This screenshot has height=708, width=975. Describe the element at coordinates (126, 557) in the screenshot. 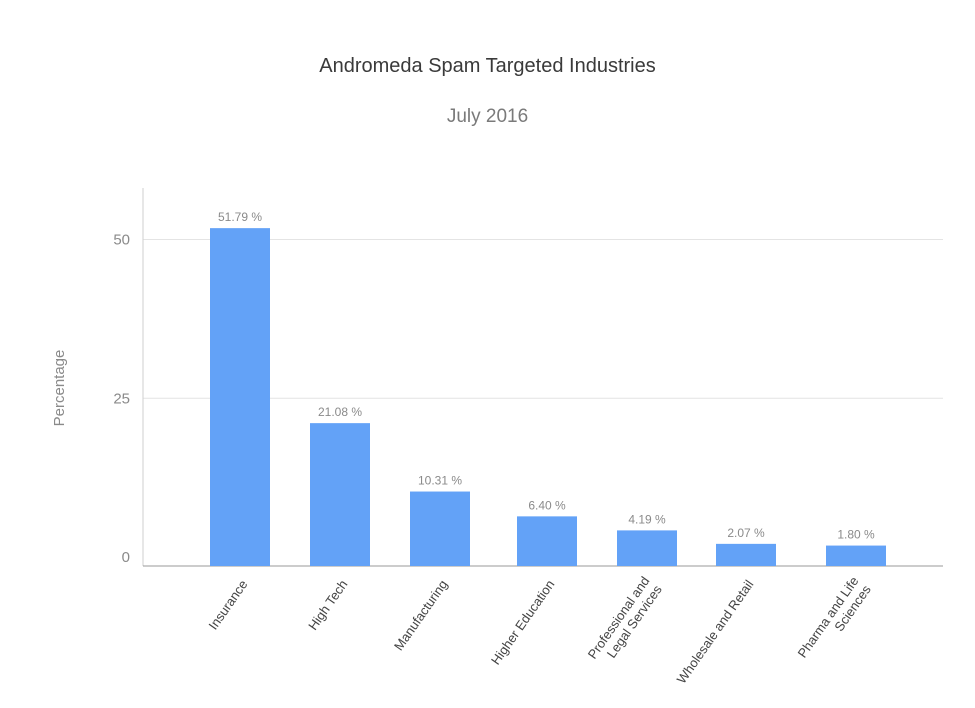

I see `y-tick-label: 0` at that location.